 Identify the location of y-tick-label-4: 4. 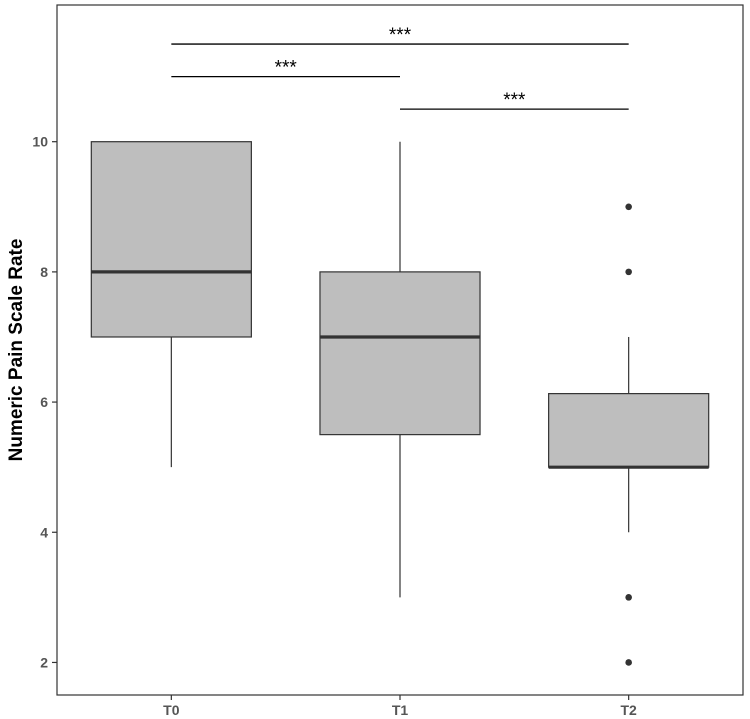
(44, 532).